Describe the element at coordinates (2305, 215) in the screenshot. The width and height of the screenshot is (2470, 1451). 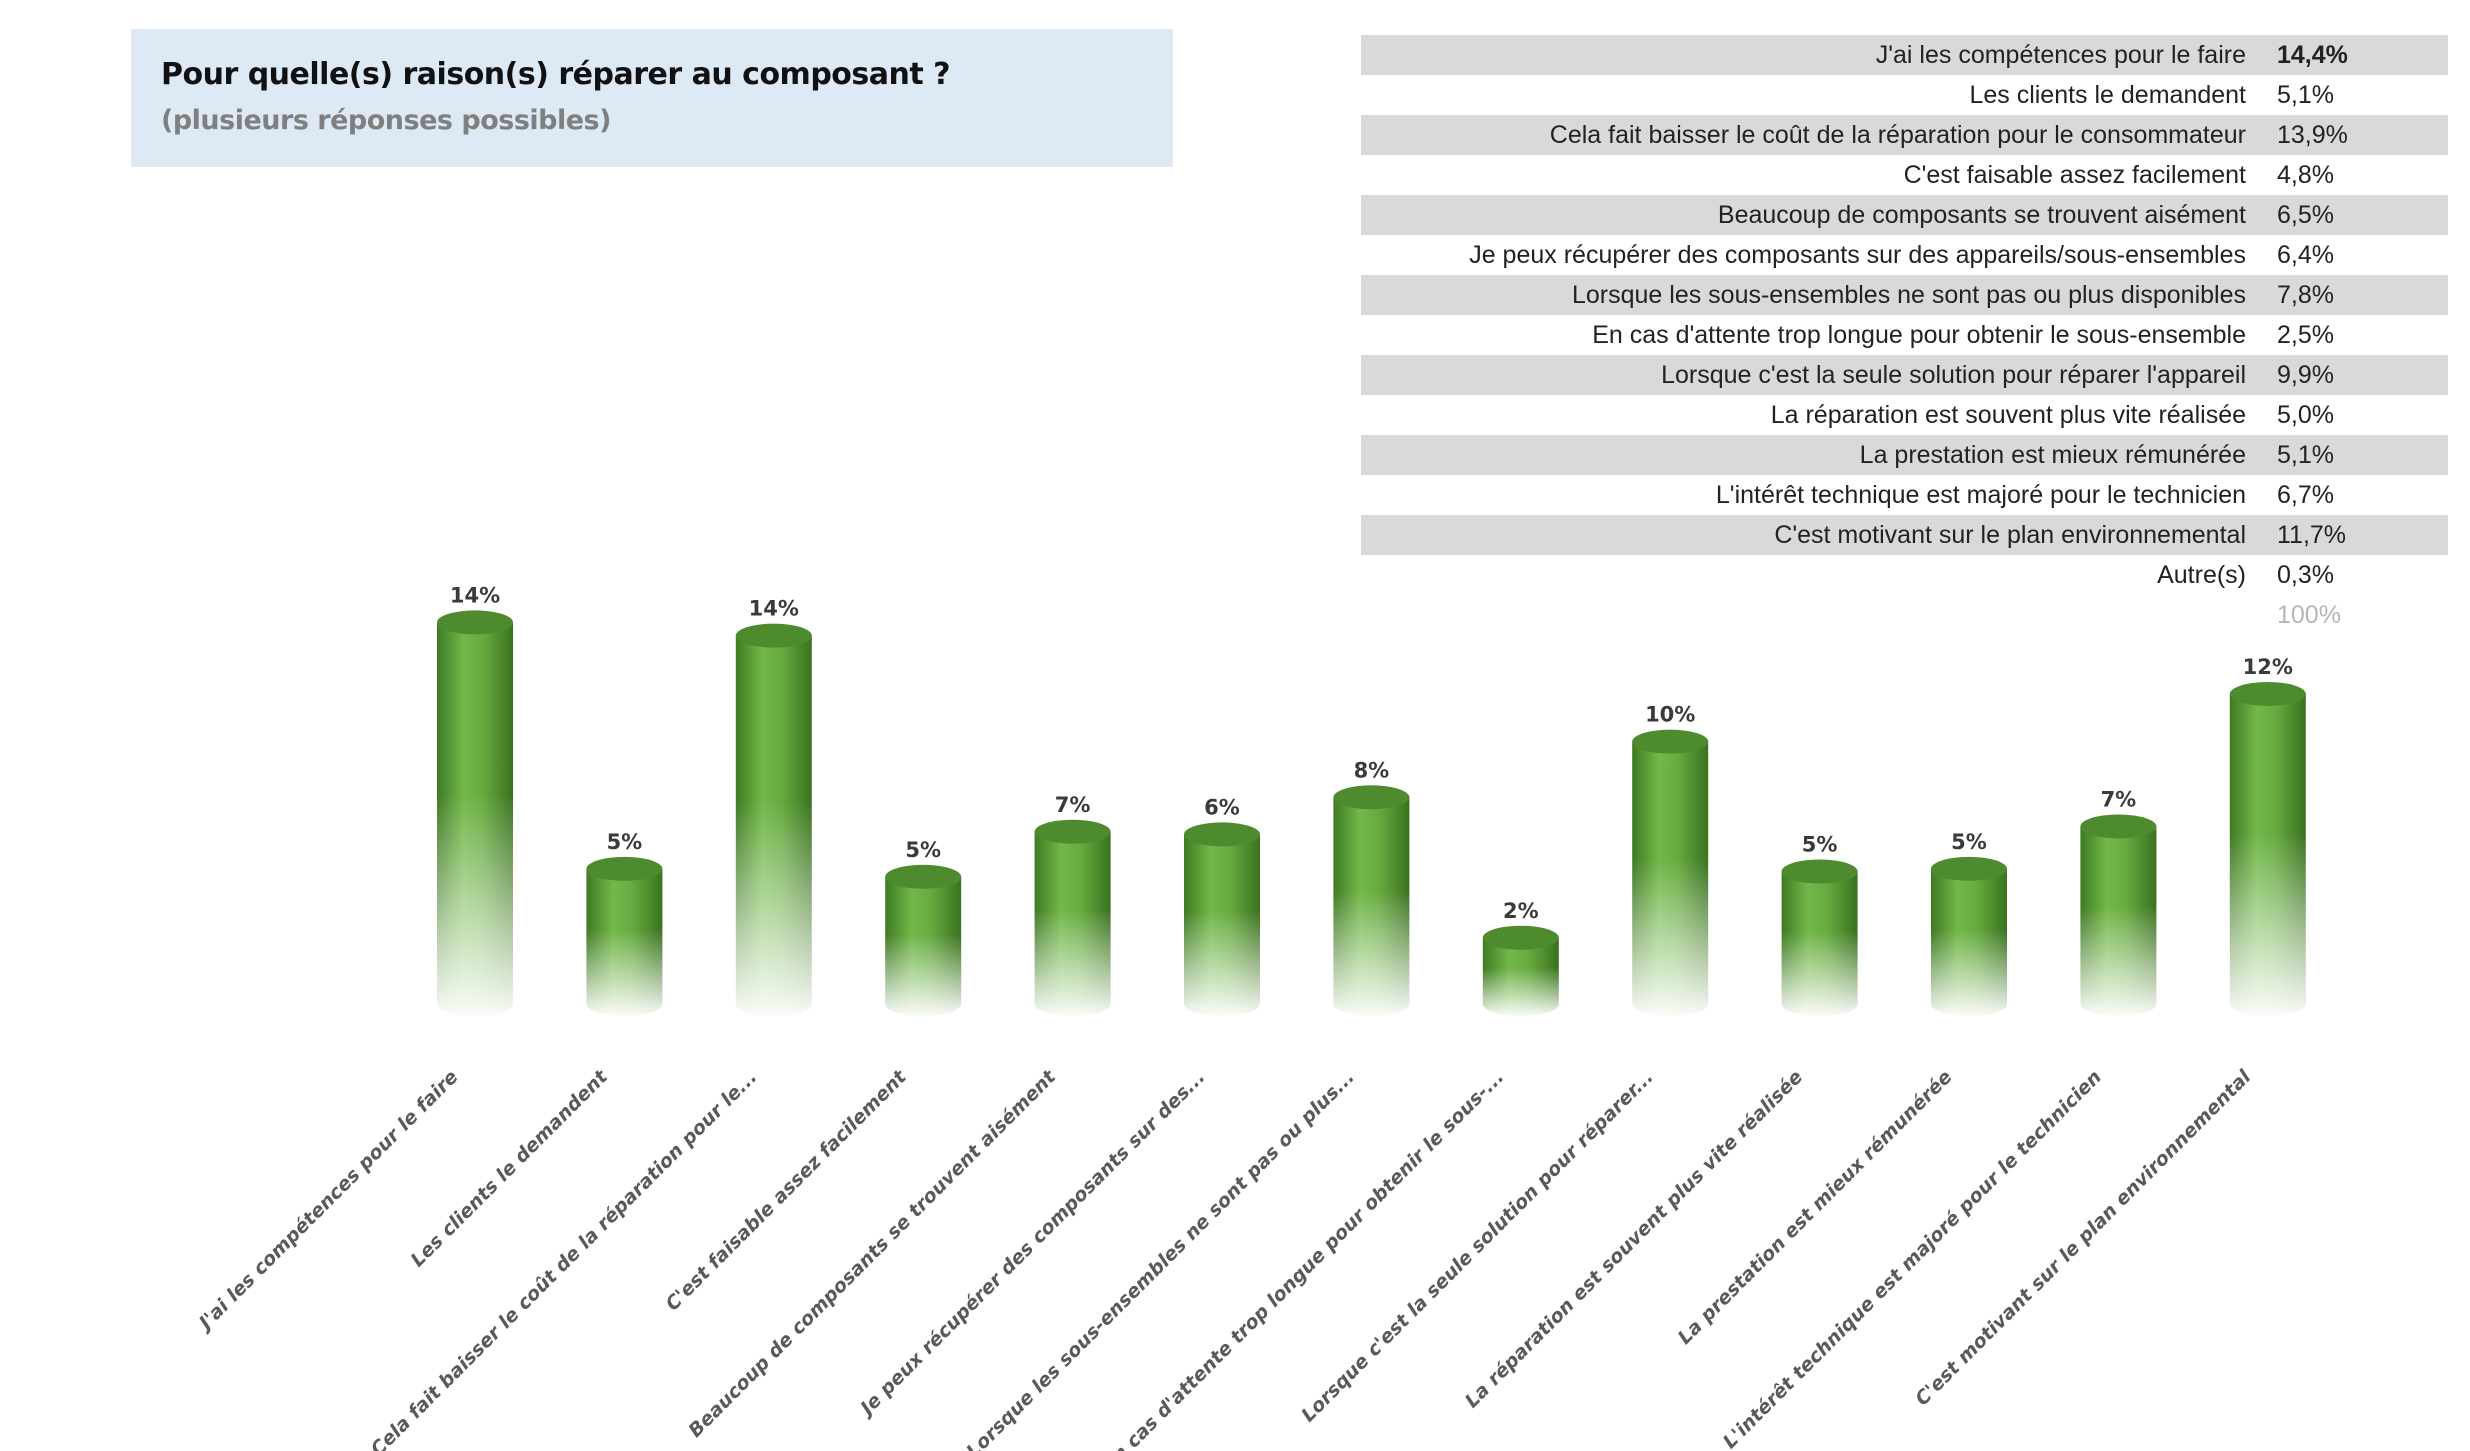
I see `row-value: 6,5%` at that location.